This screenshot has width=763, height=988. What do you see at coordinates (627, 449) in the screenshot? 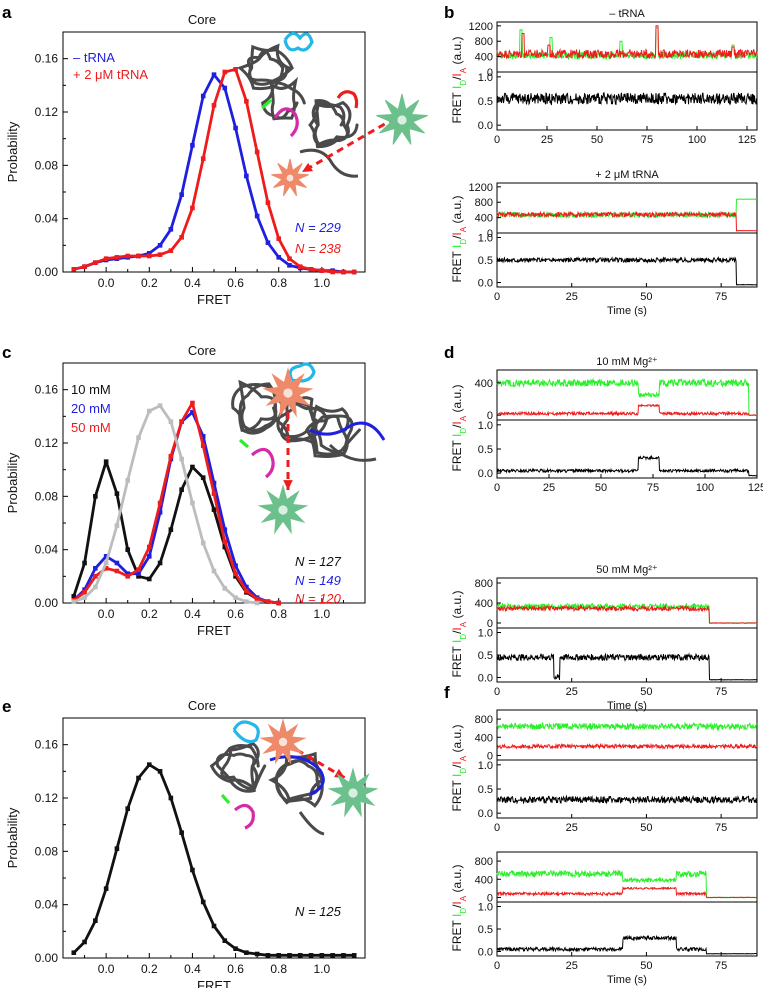
I see `fret-frame` at bounding box center [627, 449].